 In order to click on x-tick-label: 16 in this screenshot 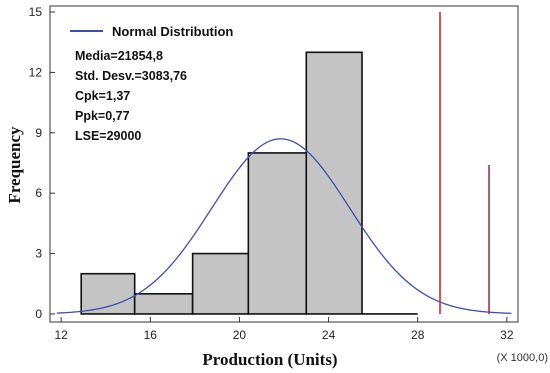, I will do `click(151, 335)`.